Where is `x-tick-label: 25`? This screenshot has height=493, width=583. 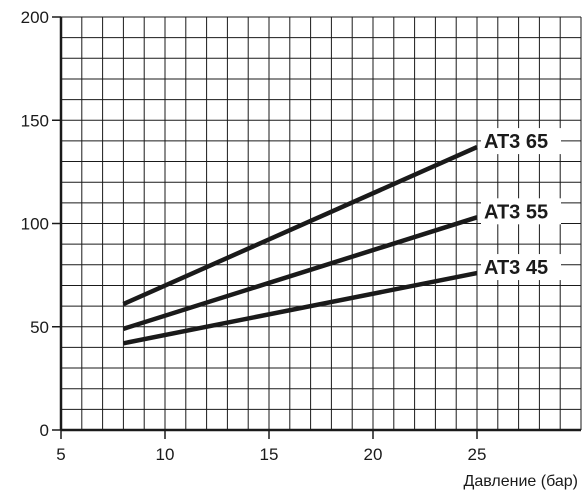
x-tick-label: 25 is located at coordinates (477, 454).